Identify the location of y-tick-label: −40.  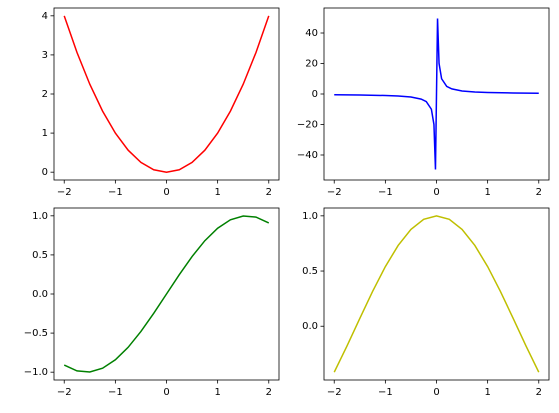
(307, 155).